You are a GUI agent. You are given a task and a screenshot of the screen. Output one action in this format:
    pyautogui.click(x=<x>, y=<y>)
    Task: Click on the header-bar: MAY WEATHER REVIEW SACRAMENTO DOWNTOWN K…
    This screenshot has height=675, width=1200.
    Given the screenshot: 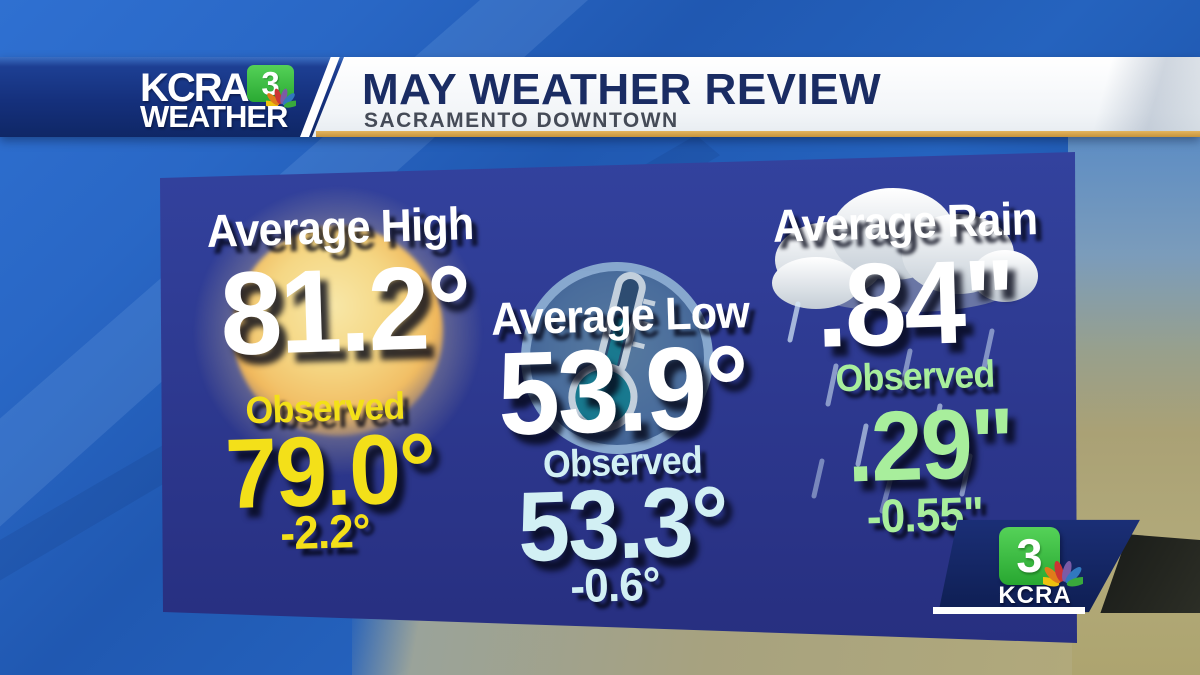 What is the action you would take?
    pyautogui.click(x=600, y=97)
    